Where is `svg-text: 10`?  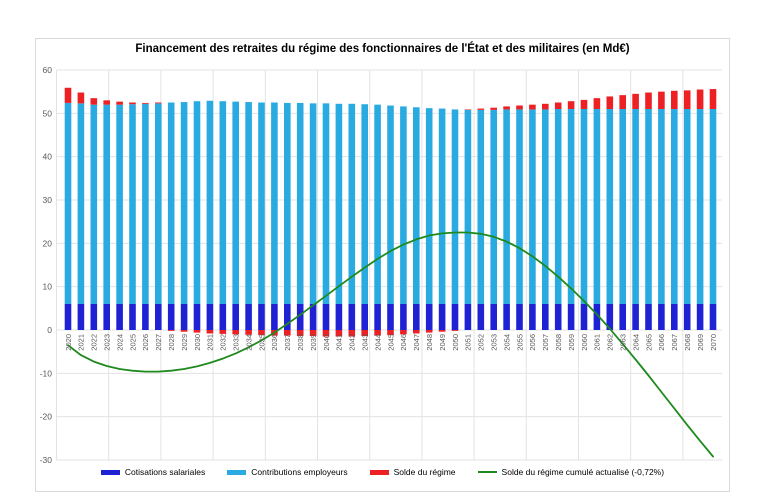 svg-text: 10 is located at coordinates (48, 287).